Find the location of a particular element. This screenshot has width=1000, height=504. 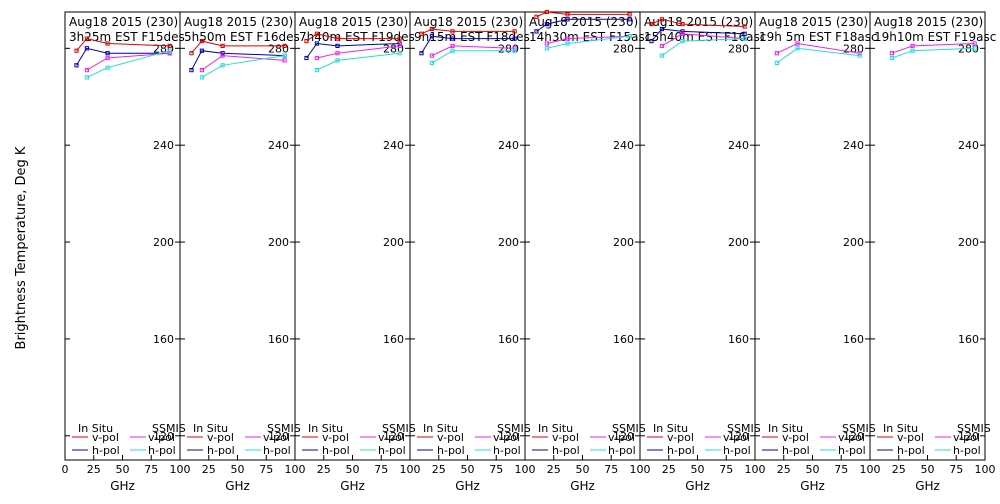

panel-2-xtick-label-50: 50 is located at coordinates (238, 469).